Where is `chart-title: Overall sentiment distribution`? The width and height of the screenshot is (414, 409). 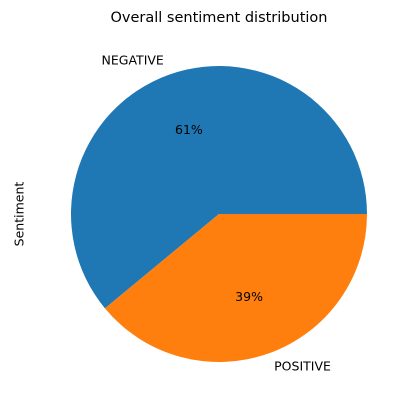 chart-title: Overall sentiment distribution is located at coordinates (219, 18).